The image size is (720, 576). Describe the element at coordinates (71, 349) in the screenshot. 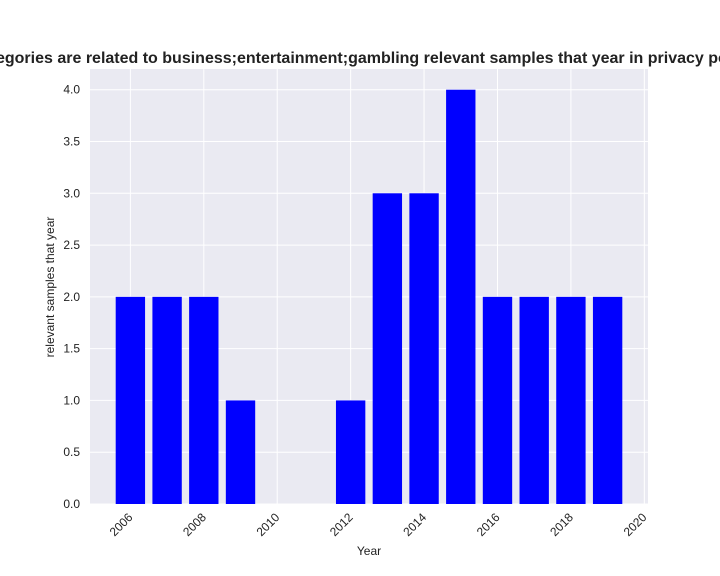

I see `y-tick-label: 1.5` at that location.